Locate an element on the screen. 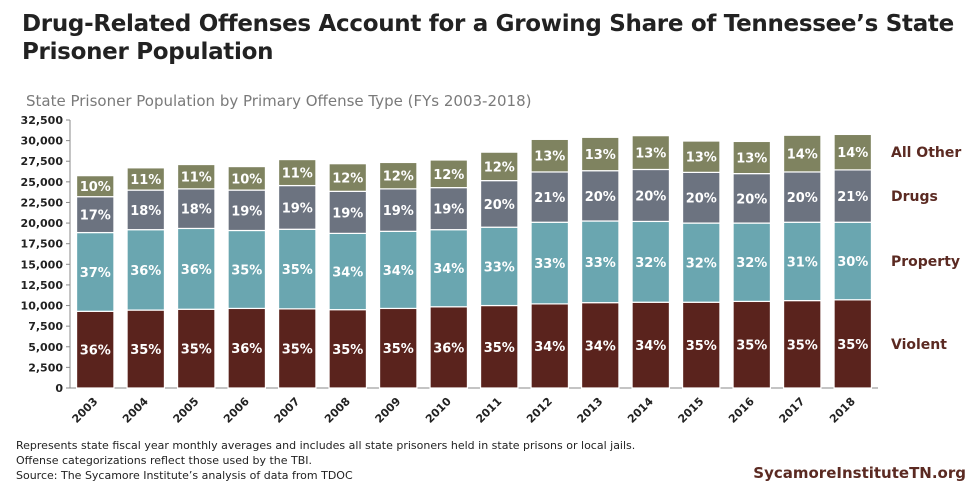 This screenshot has height=490, width=980. y-tick-label: 15,000 is located at coordinates (42, 264).